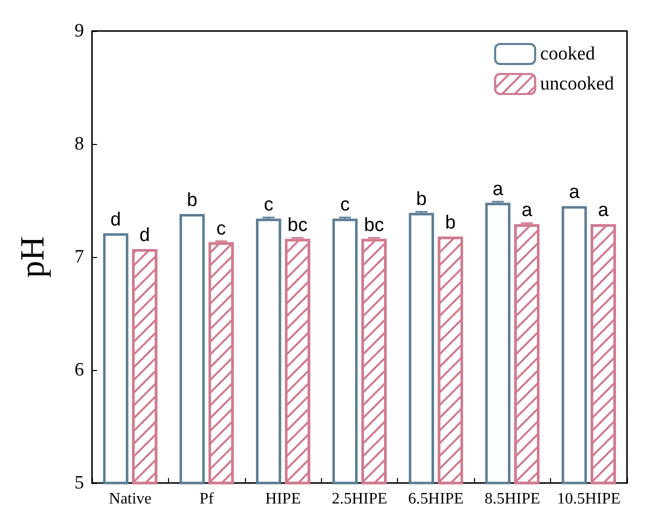 This screenshot has width=657, height=525. I want to click on legend-label: uncooked, so click(577, 84).